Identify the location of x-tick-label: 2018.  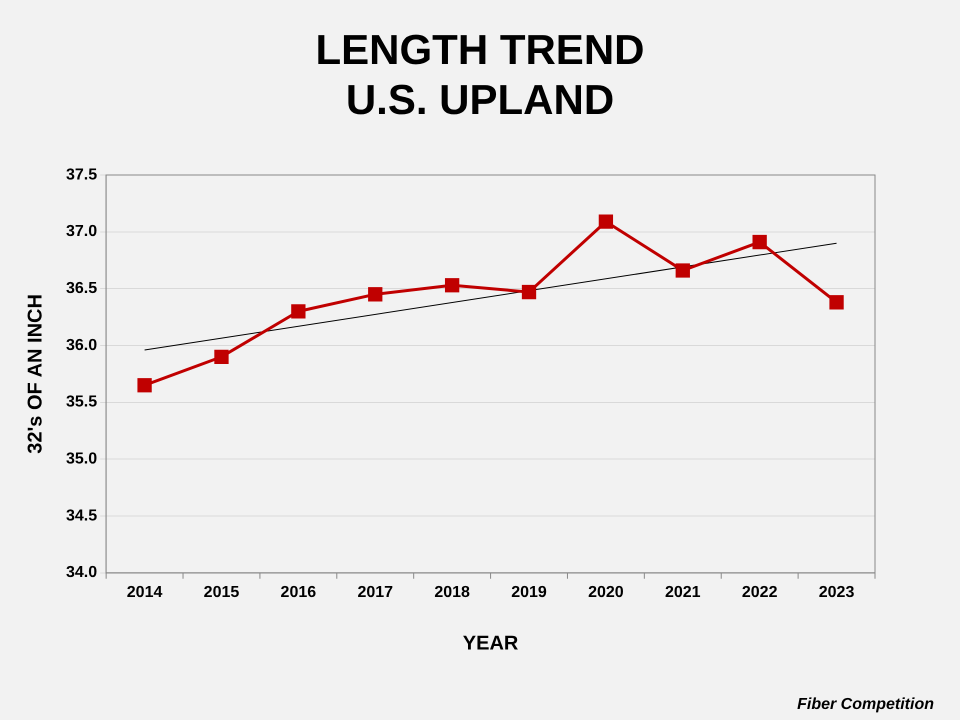
(452, 592).